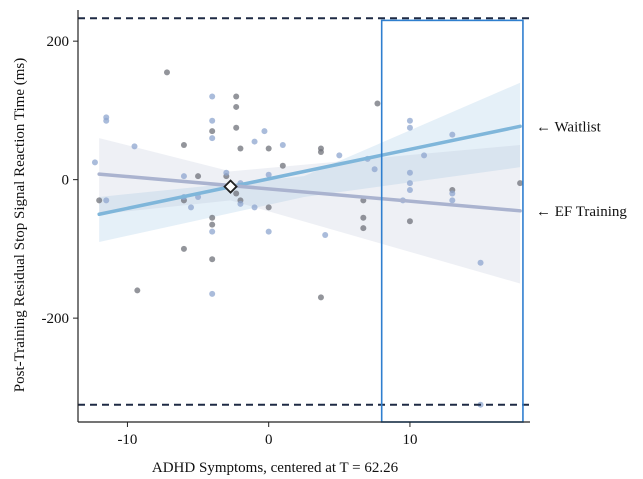 The height and width of the screenshot is (479, 643). I want to click on series-label-waitlist: ← Waitlist, so click(569, 127).